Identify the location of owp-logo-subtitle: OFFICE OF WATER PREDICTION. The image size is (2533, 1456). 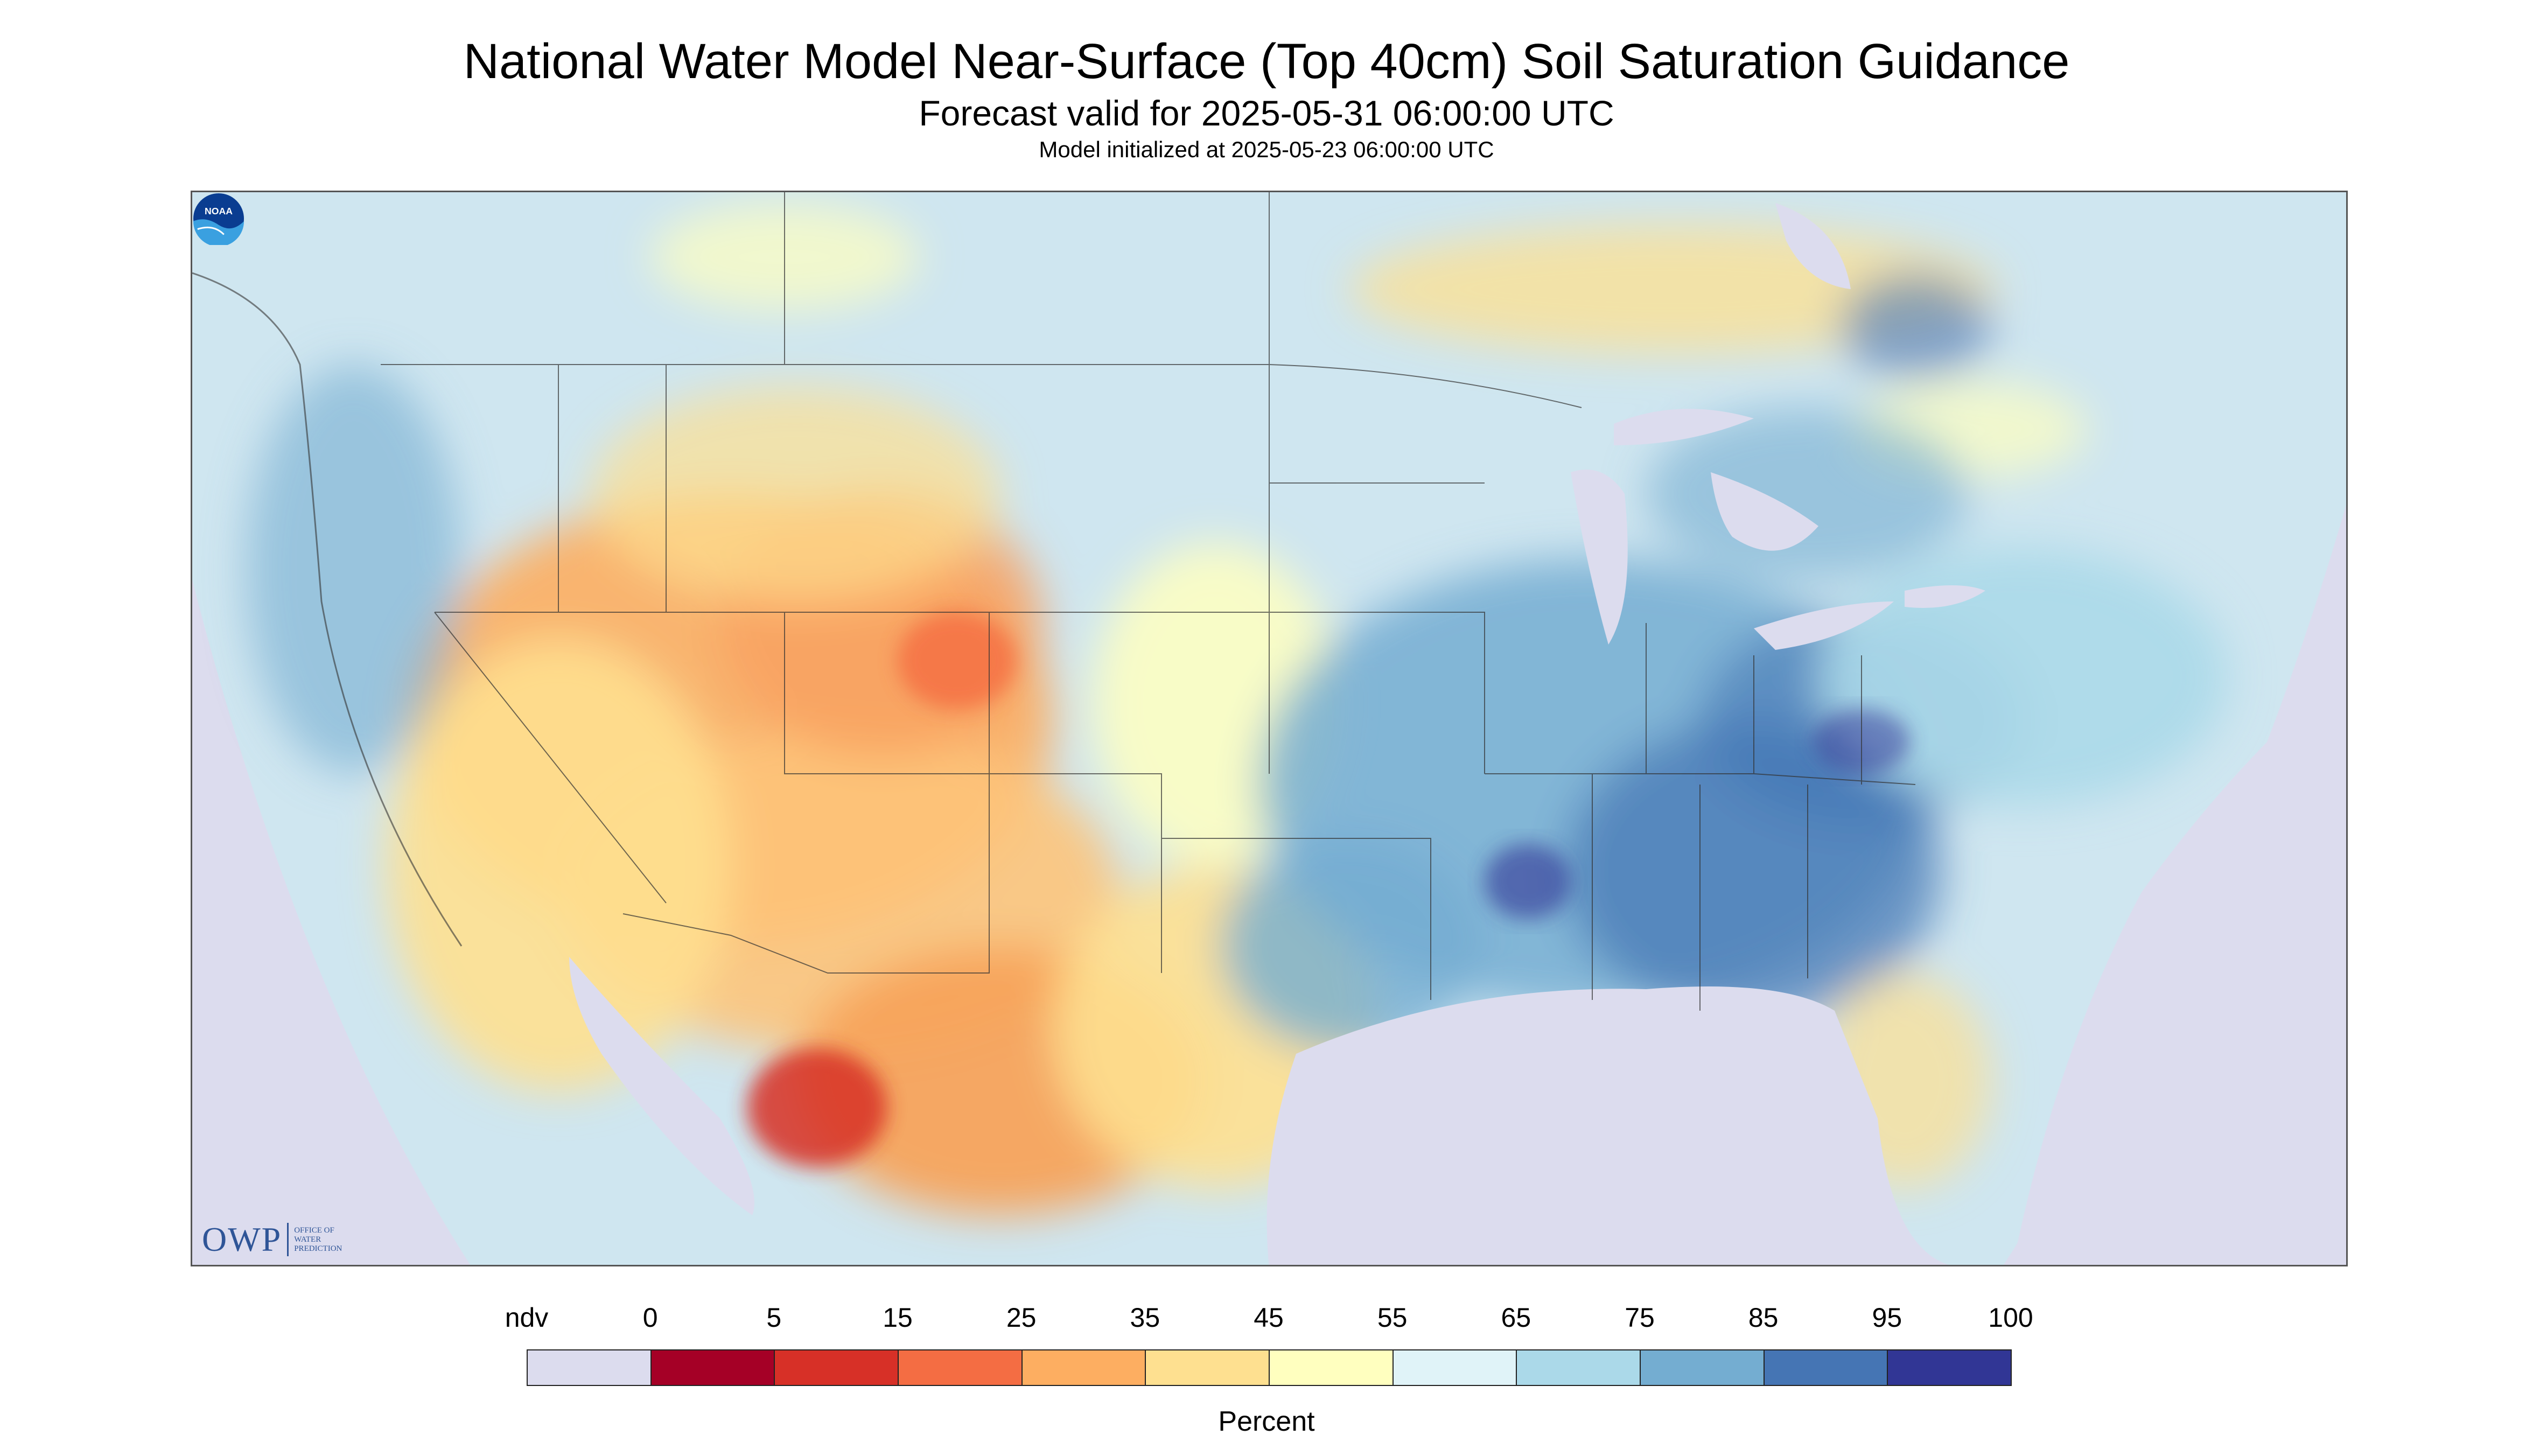
(318, 1240).